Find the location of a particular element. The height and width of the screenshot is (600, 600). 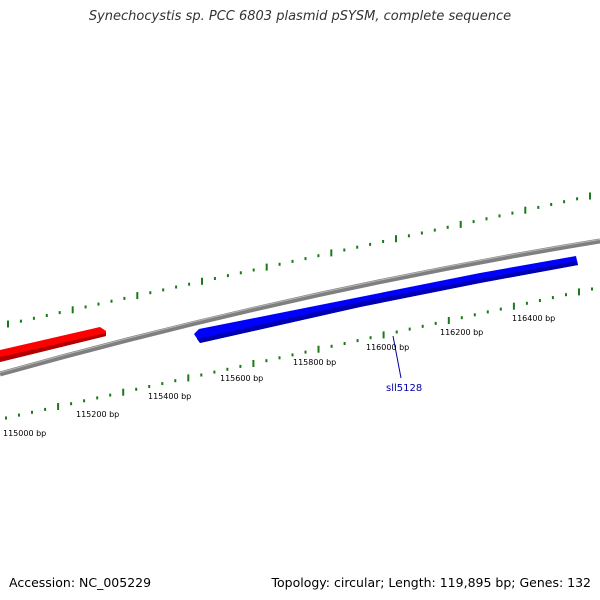

gene-sll5128-arrow-shade is located at coordinates (387, 302).